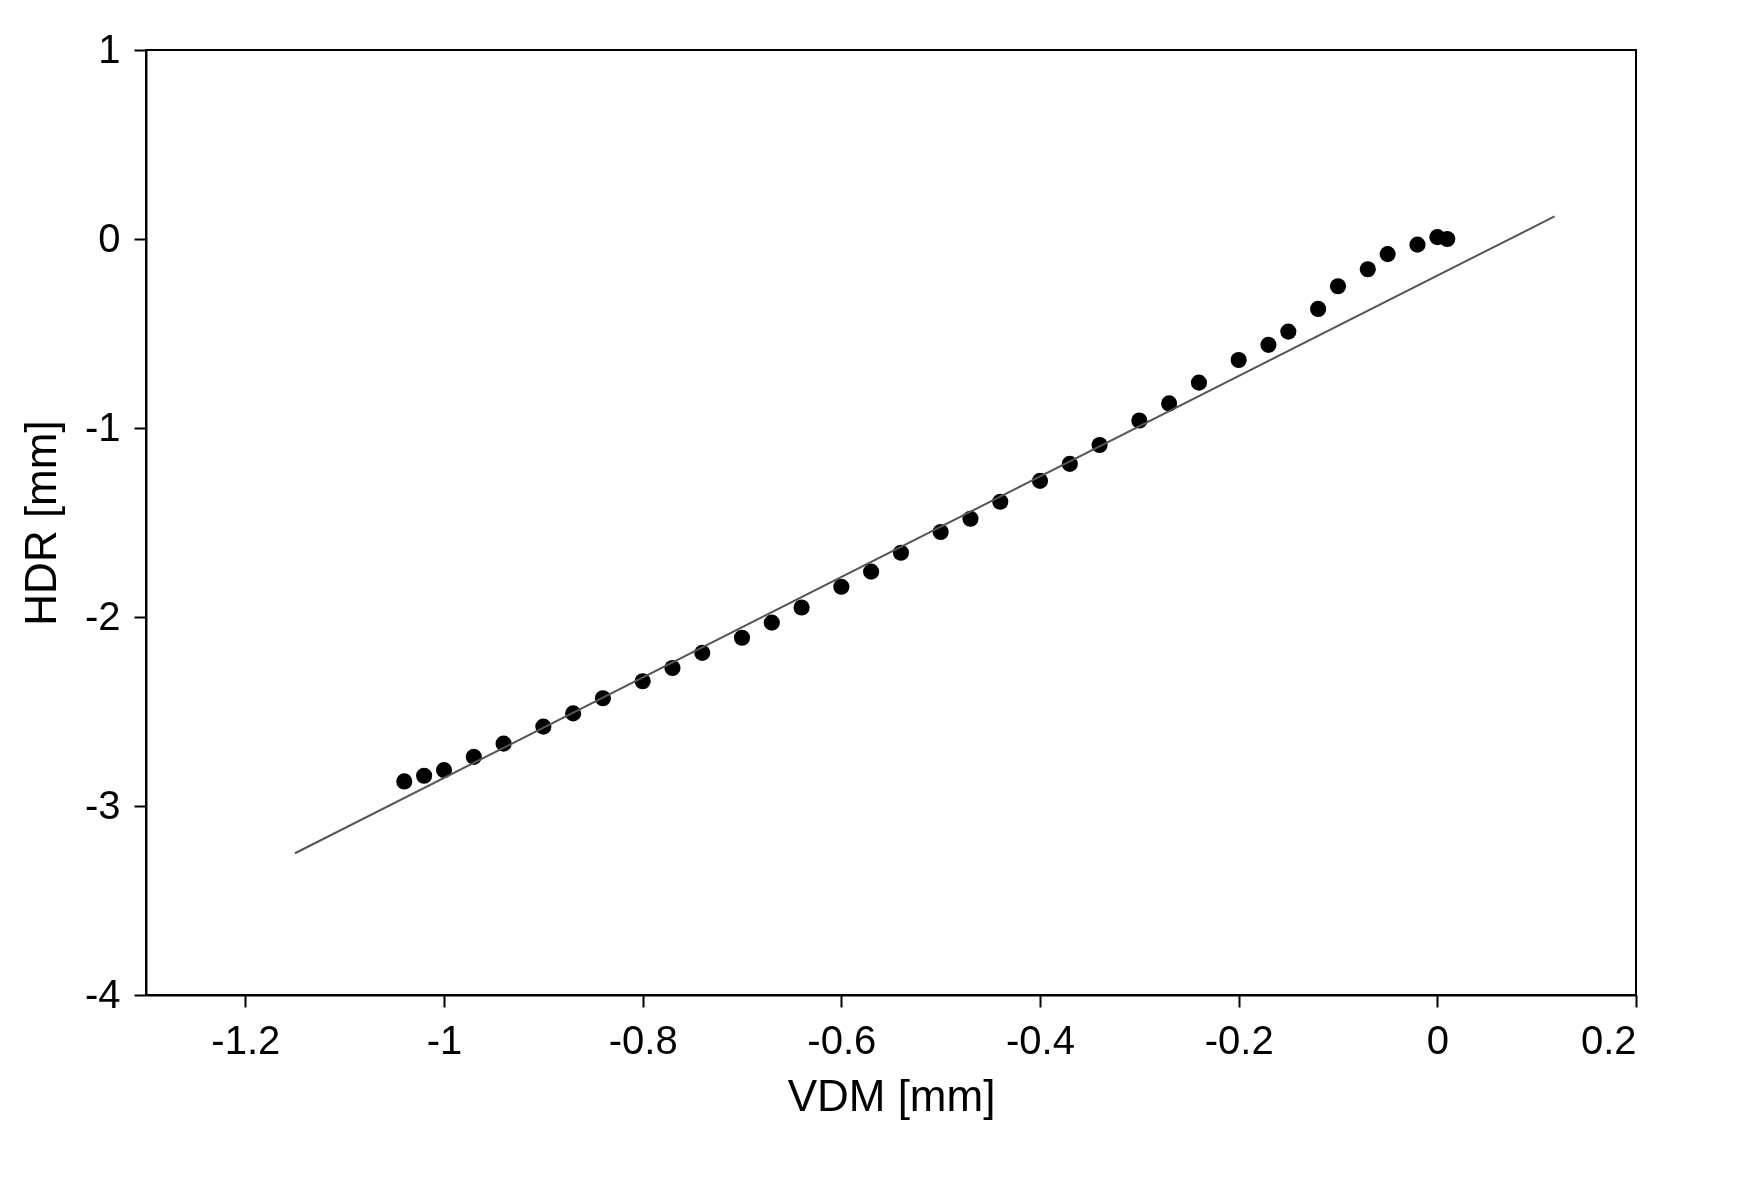 The width and height of the screenshot is (1744, 1180). Describe the element at coordinates (1239, 1039) in the screenshot. I see `x-tick-label: -0.2` at that location.